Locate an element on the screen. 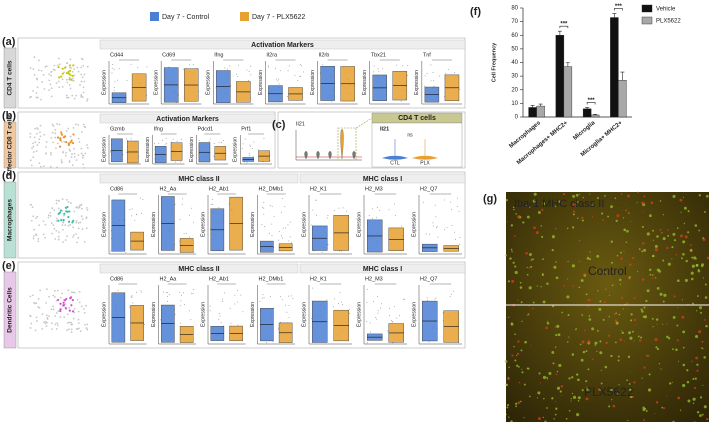 This screenshot has height=422, width=709. panel-label: (g) is located at coordinates (490, 199).